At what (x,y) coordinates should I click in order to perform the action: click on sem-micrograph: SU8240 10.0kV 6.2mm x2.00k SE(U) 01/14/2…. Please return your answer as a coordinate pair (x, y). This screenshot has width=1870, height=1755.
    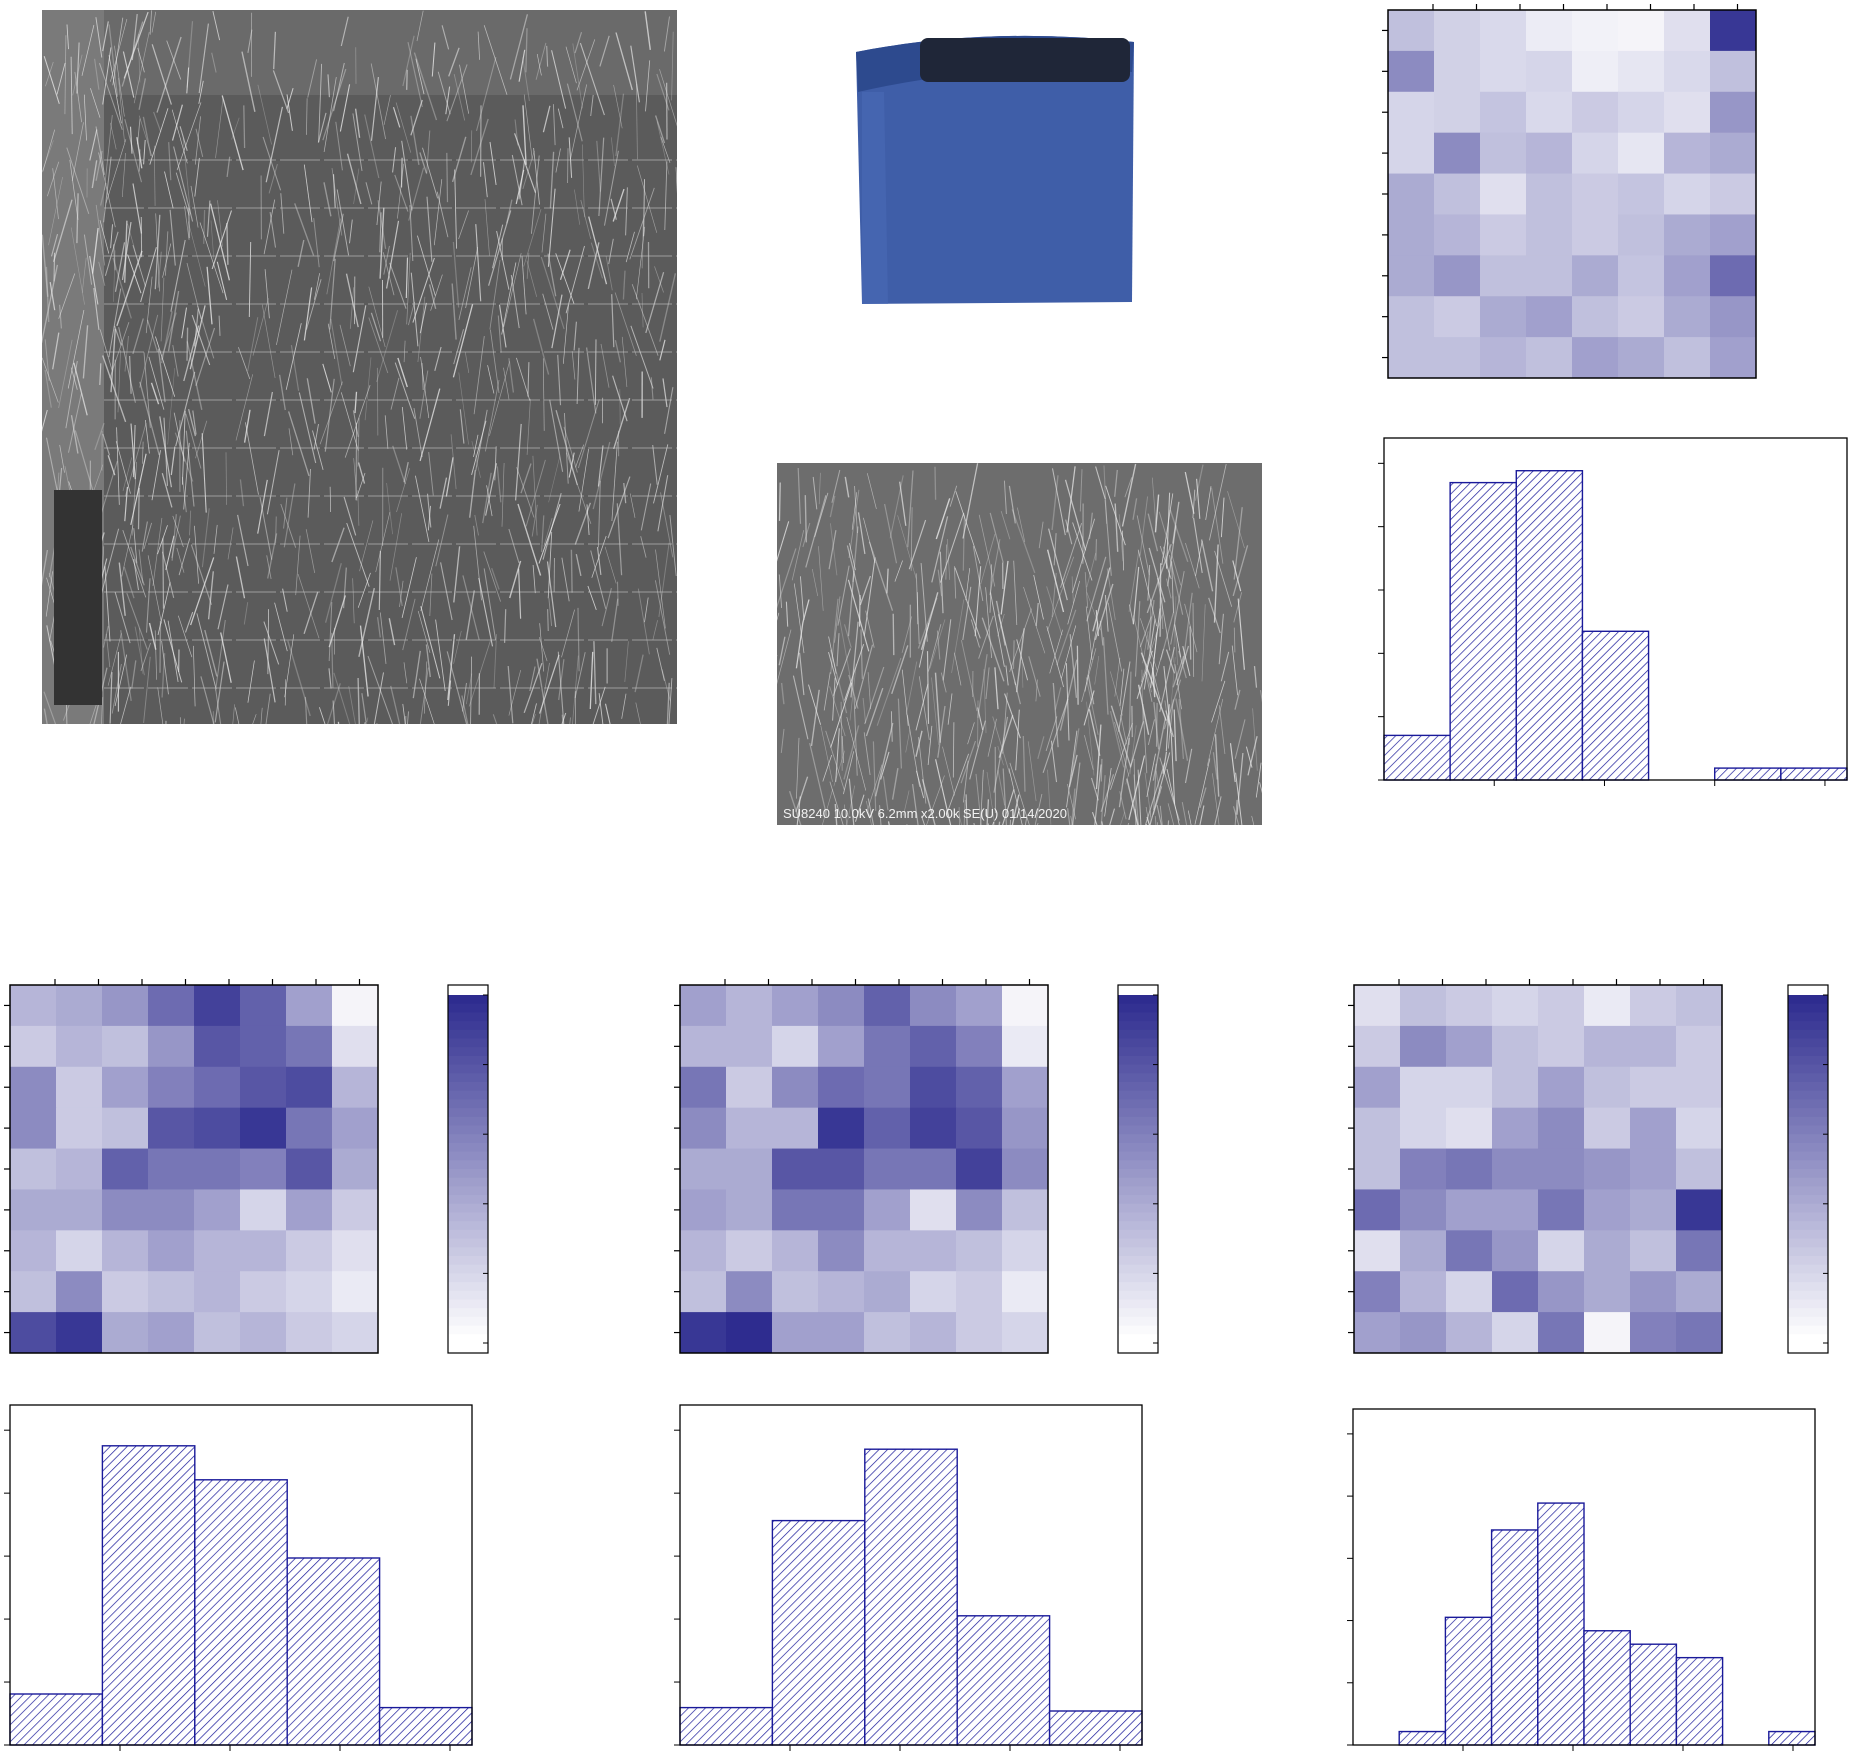
    Looking at the image, I should click on (1019, 644).